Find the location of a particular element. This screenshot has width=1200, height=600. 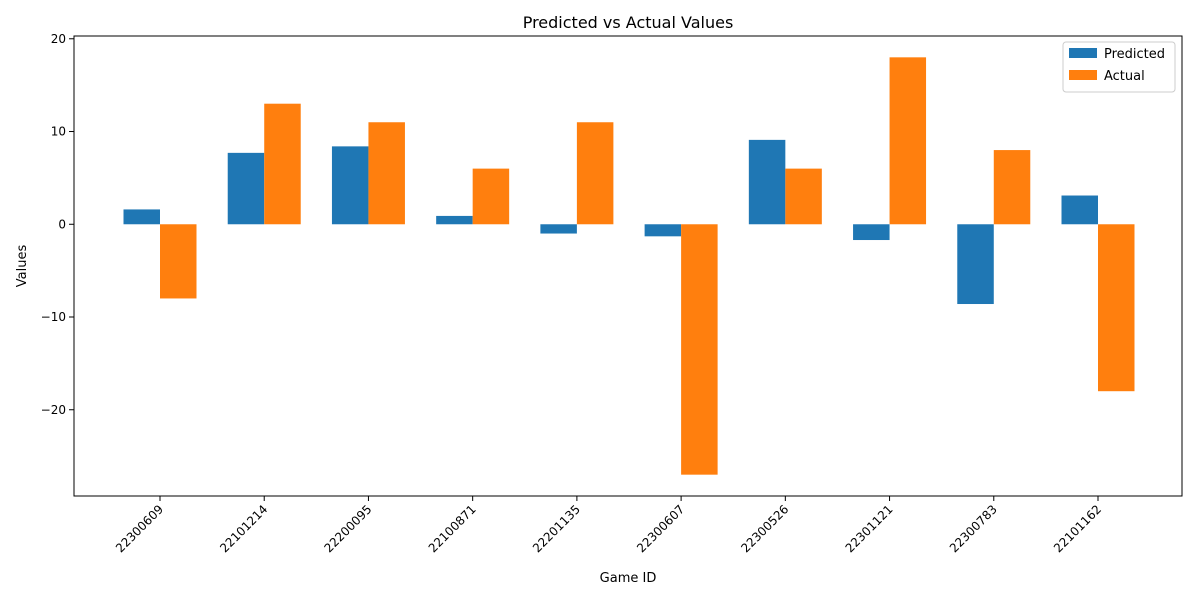

predicted-legend-label: Predicted is located at coordinates (1134, 54).